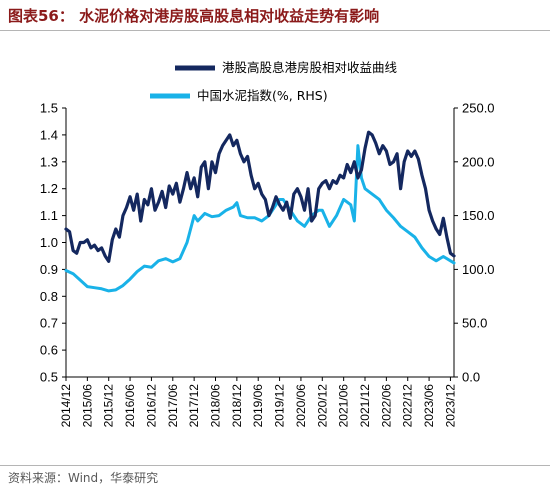  What do you see at coordinates (49, 215) in the screenshot?
I see `left-tick-label: 1.1` at bounding box center [49, 215].